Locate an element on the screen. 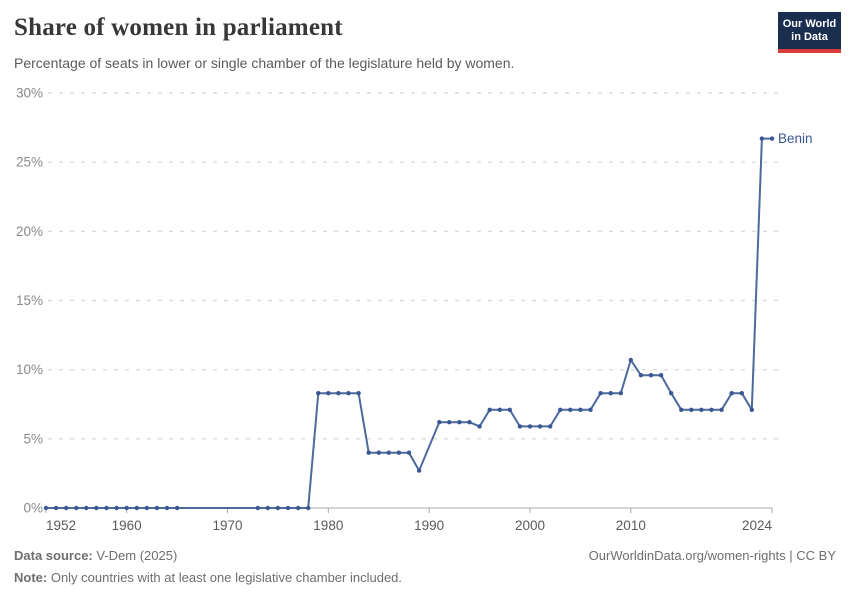 The height and width of the screenshot is (600, 850). x-tick-label: 1952 is located at coordinates (61, 525).